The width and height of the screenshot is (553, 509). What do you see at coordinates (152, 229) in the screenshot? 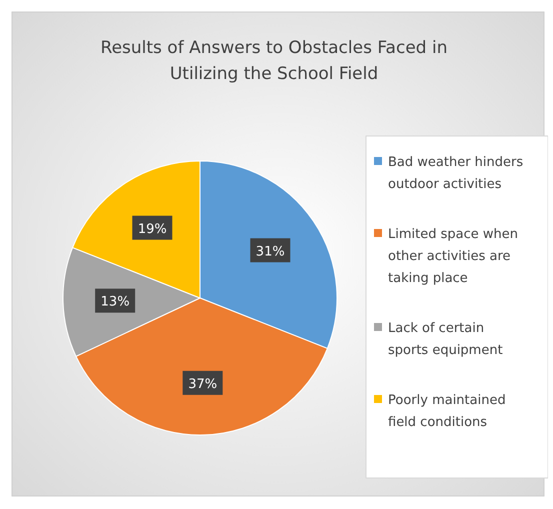
I see `data-label: 19%` at bounding box center [152, 229].